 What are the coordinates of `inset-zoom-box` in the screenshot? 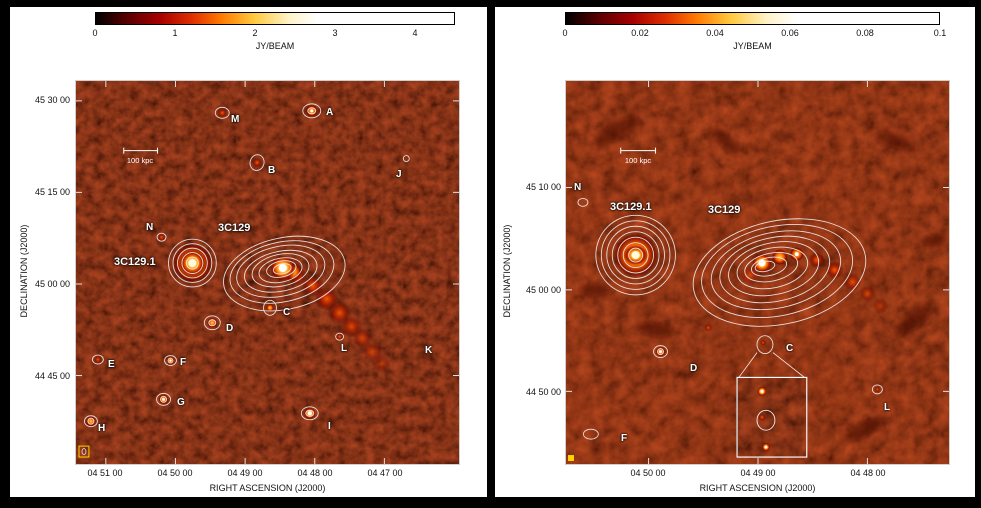 It's located at (772, 405).